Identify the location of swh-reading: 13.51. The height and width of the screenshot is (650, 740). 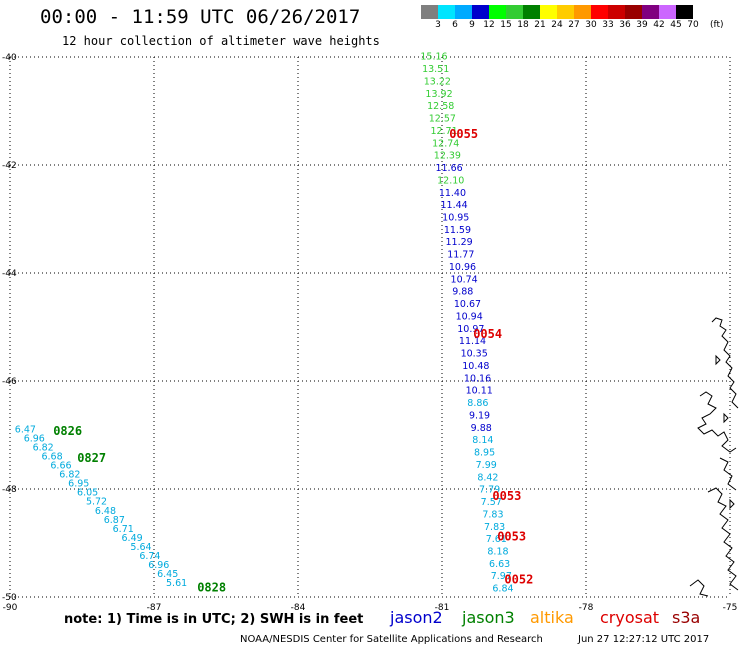
(435, 69).